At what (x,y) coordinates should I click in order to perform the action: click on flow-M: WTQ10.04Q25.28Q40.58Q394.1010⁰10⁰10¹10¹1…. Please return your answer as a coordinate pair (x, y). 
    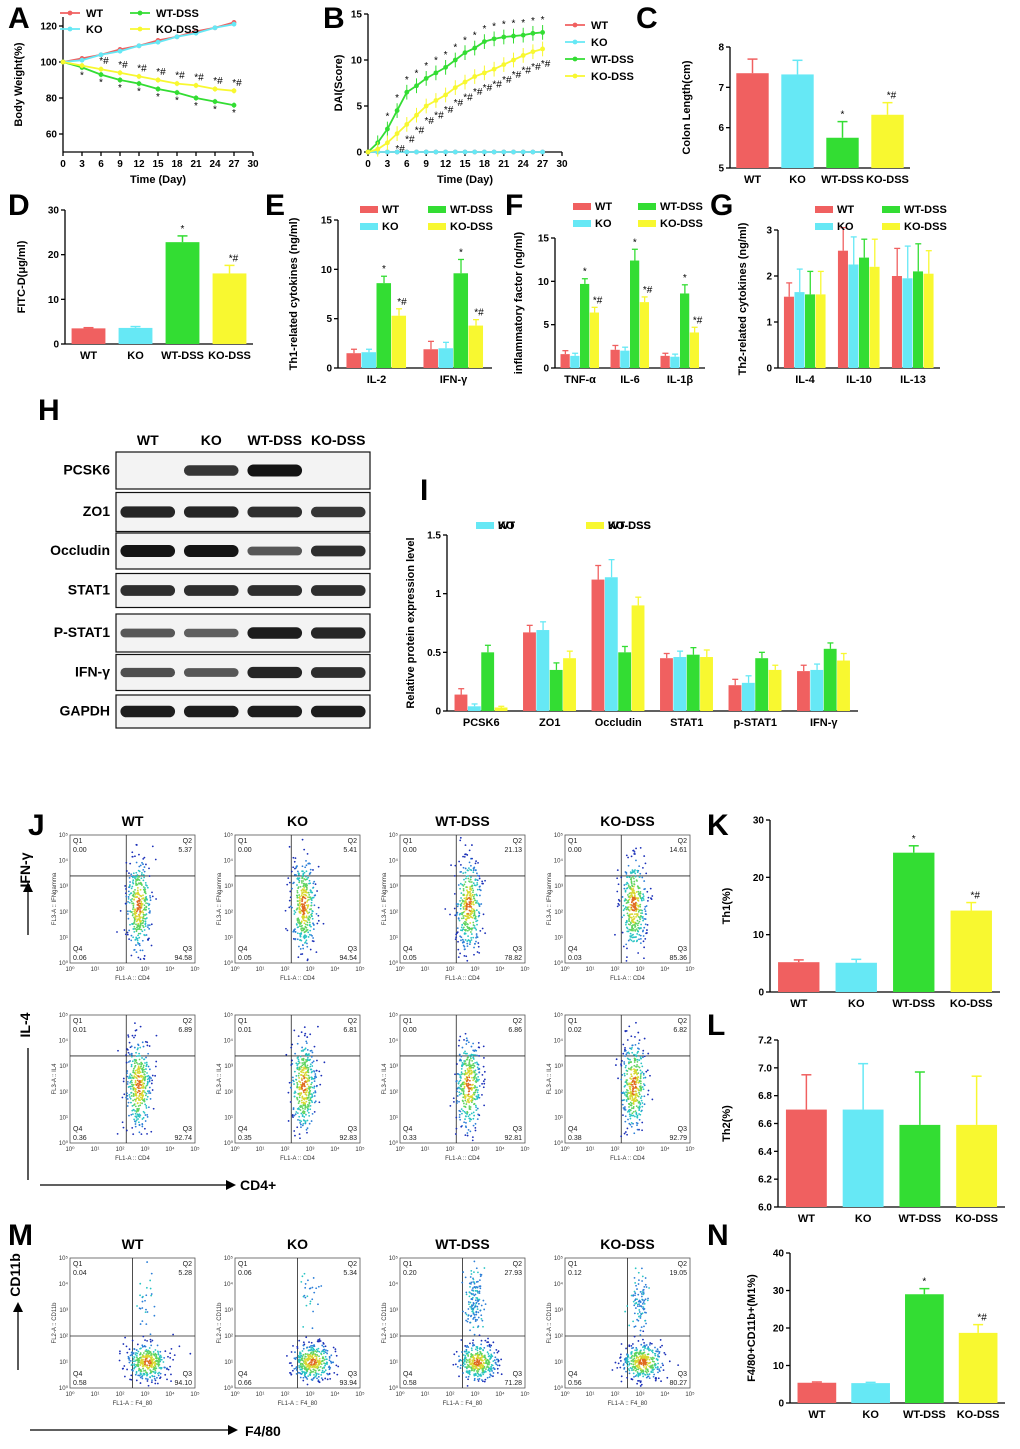
    Looking at the image, I should click on (351, 1337).